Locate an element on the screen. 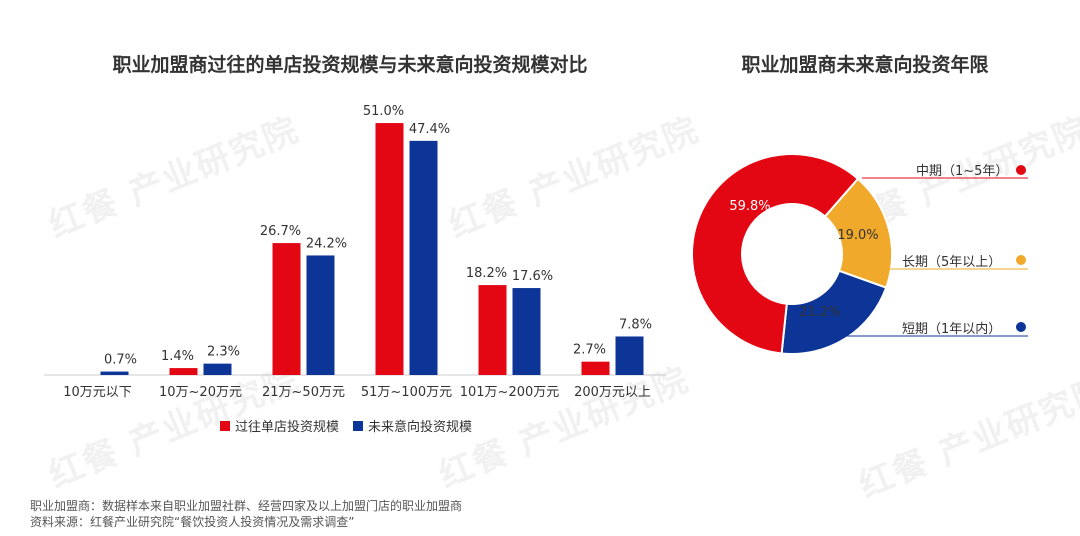  footnote-source: 资料来源：红餐产业研究院“餐饮投资人投资情况及需求调查” is located at coordinates (192, 522).